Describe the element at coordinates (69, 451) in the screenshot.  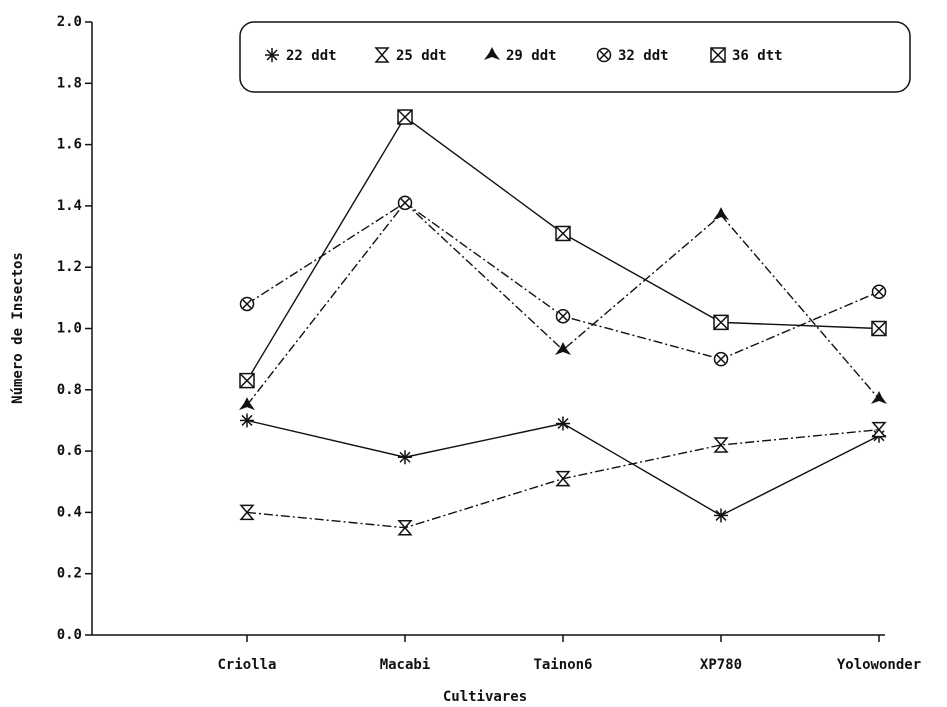
I see `y-tick-label: 0.6` at that location.